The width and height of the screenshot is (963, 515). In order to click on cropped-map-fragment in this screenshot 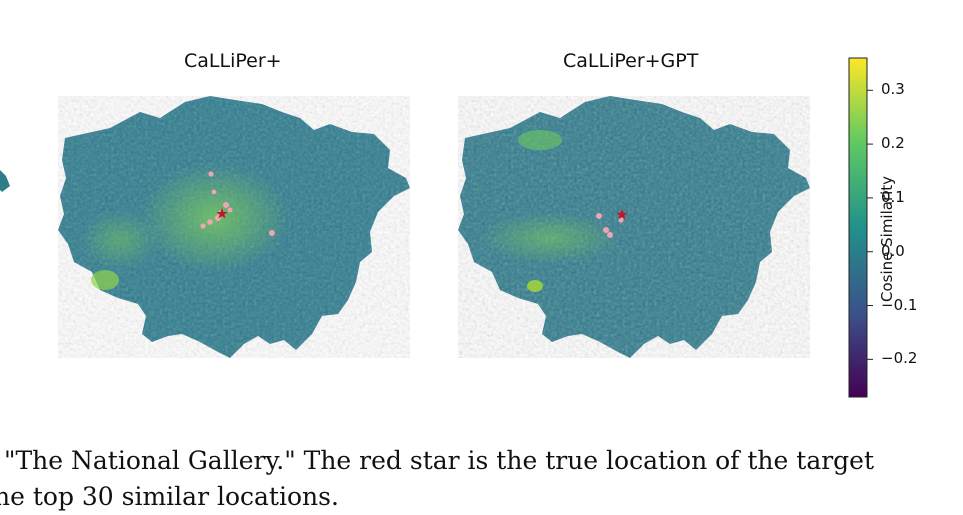, I will do `click(5, 181)`.